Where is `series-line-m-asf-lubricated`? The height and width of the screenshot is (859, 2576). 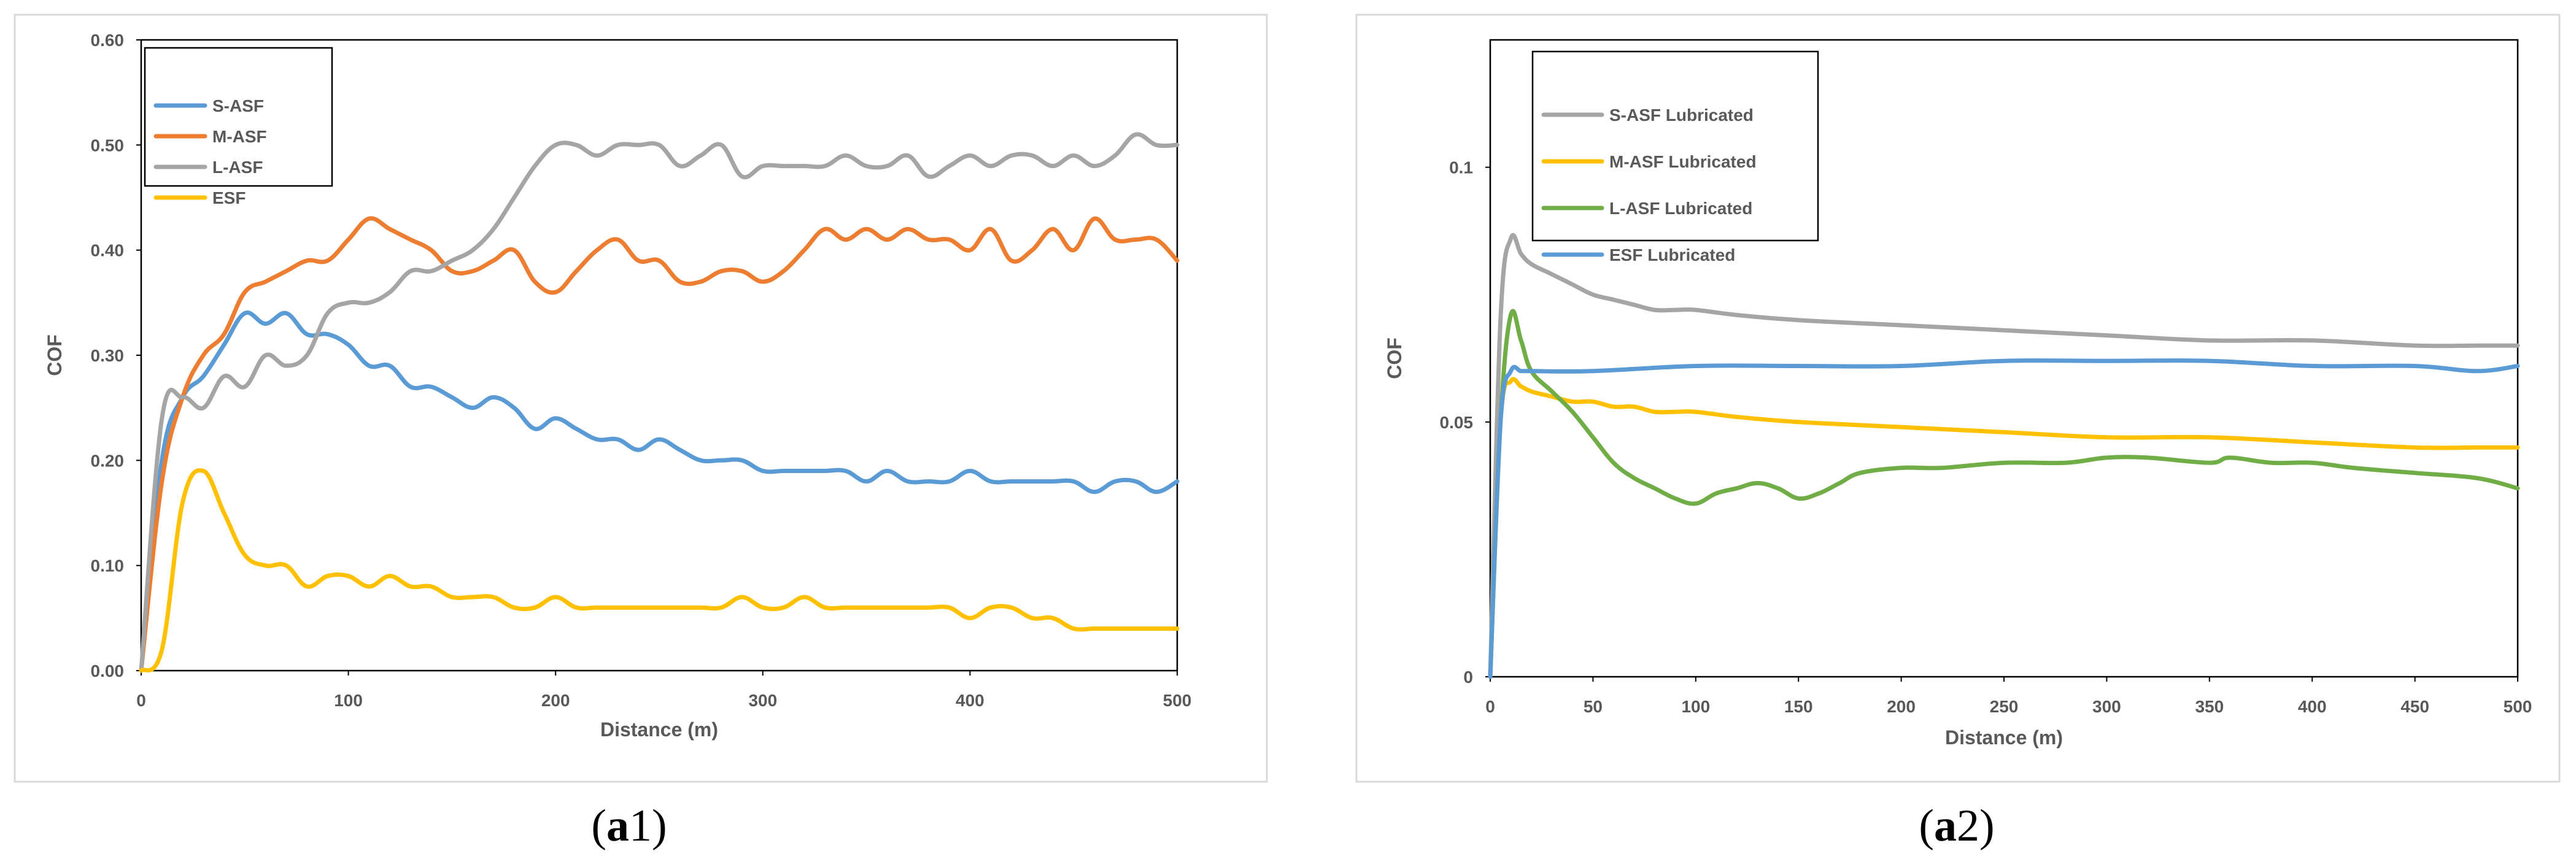 series-line-m-asf-lubricated is located at coordinates (2004, 528).